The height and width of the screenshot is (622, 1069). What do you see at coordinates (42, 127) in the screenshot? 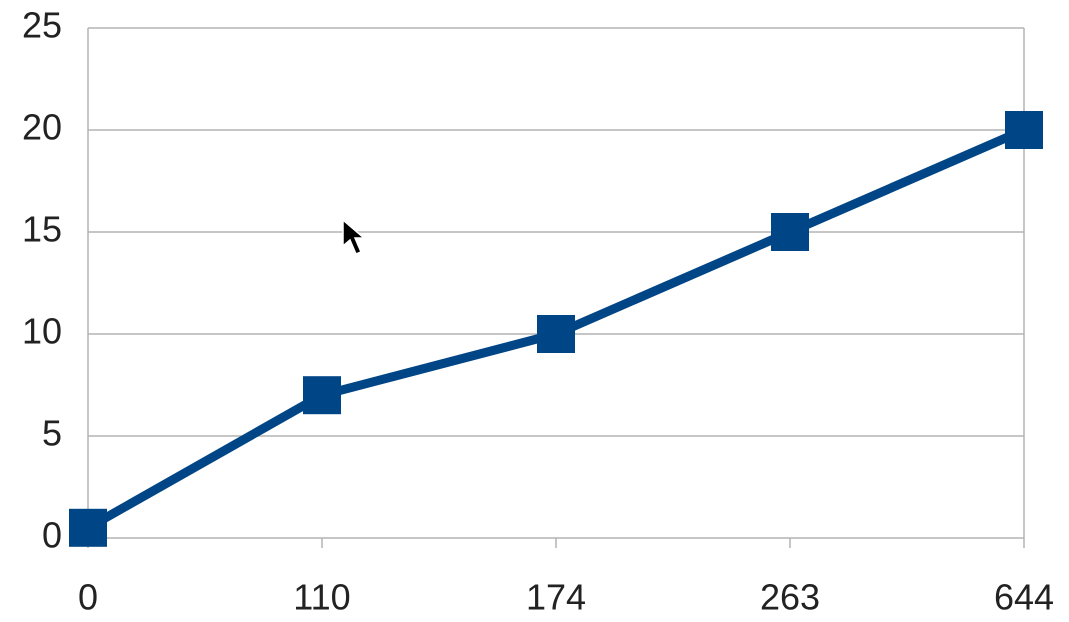
I see `y-tick-label: 20` at bounding box center [42, 127].